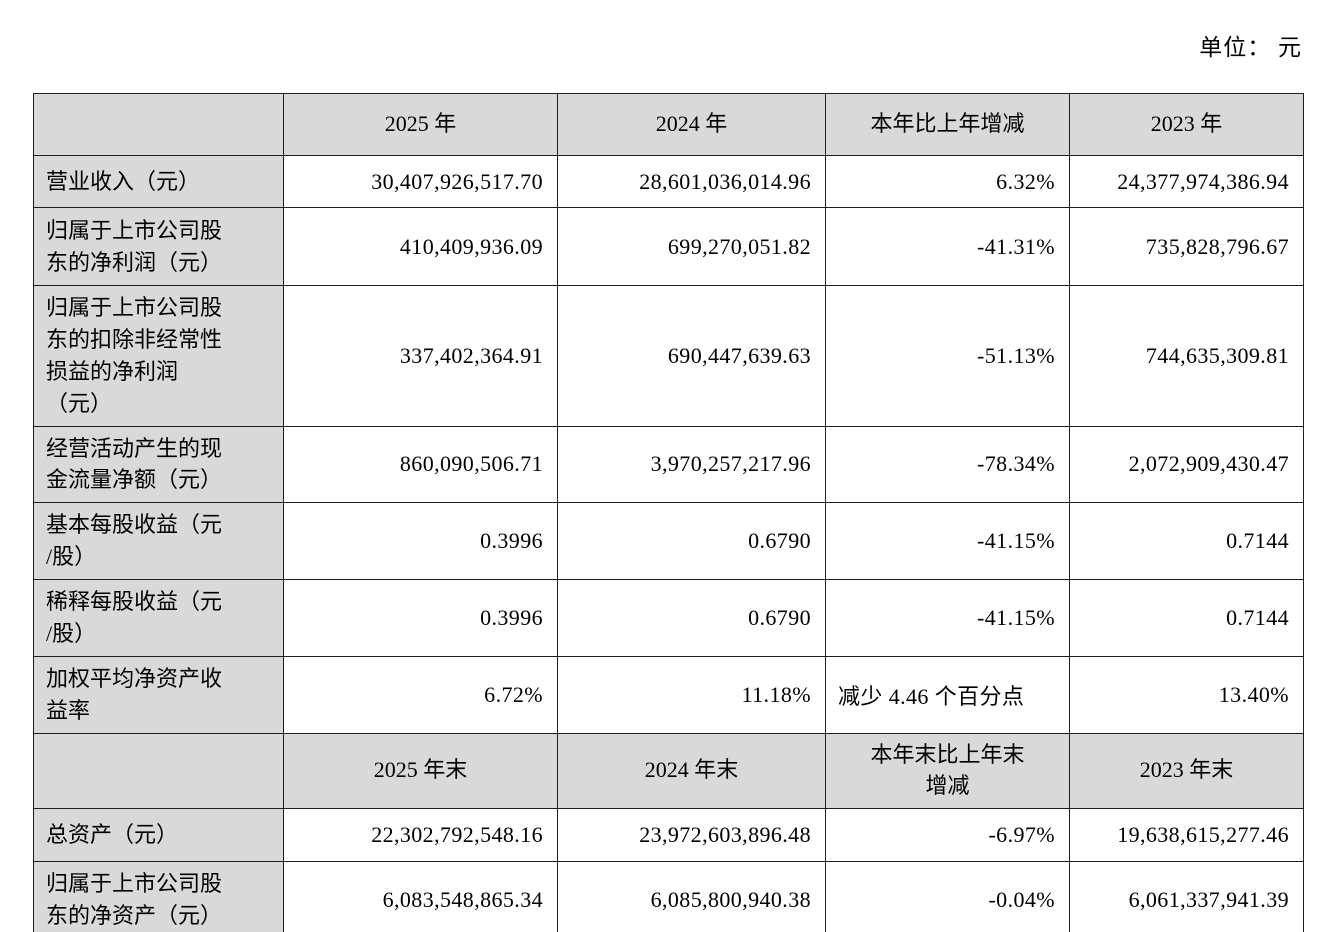 The width and height of the screenshot is (1338, 932). Describe the element at coordinates (420, 896) in the screenshot. I see `value-2025-end: 6,083,548,865.34` at that location.